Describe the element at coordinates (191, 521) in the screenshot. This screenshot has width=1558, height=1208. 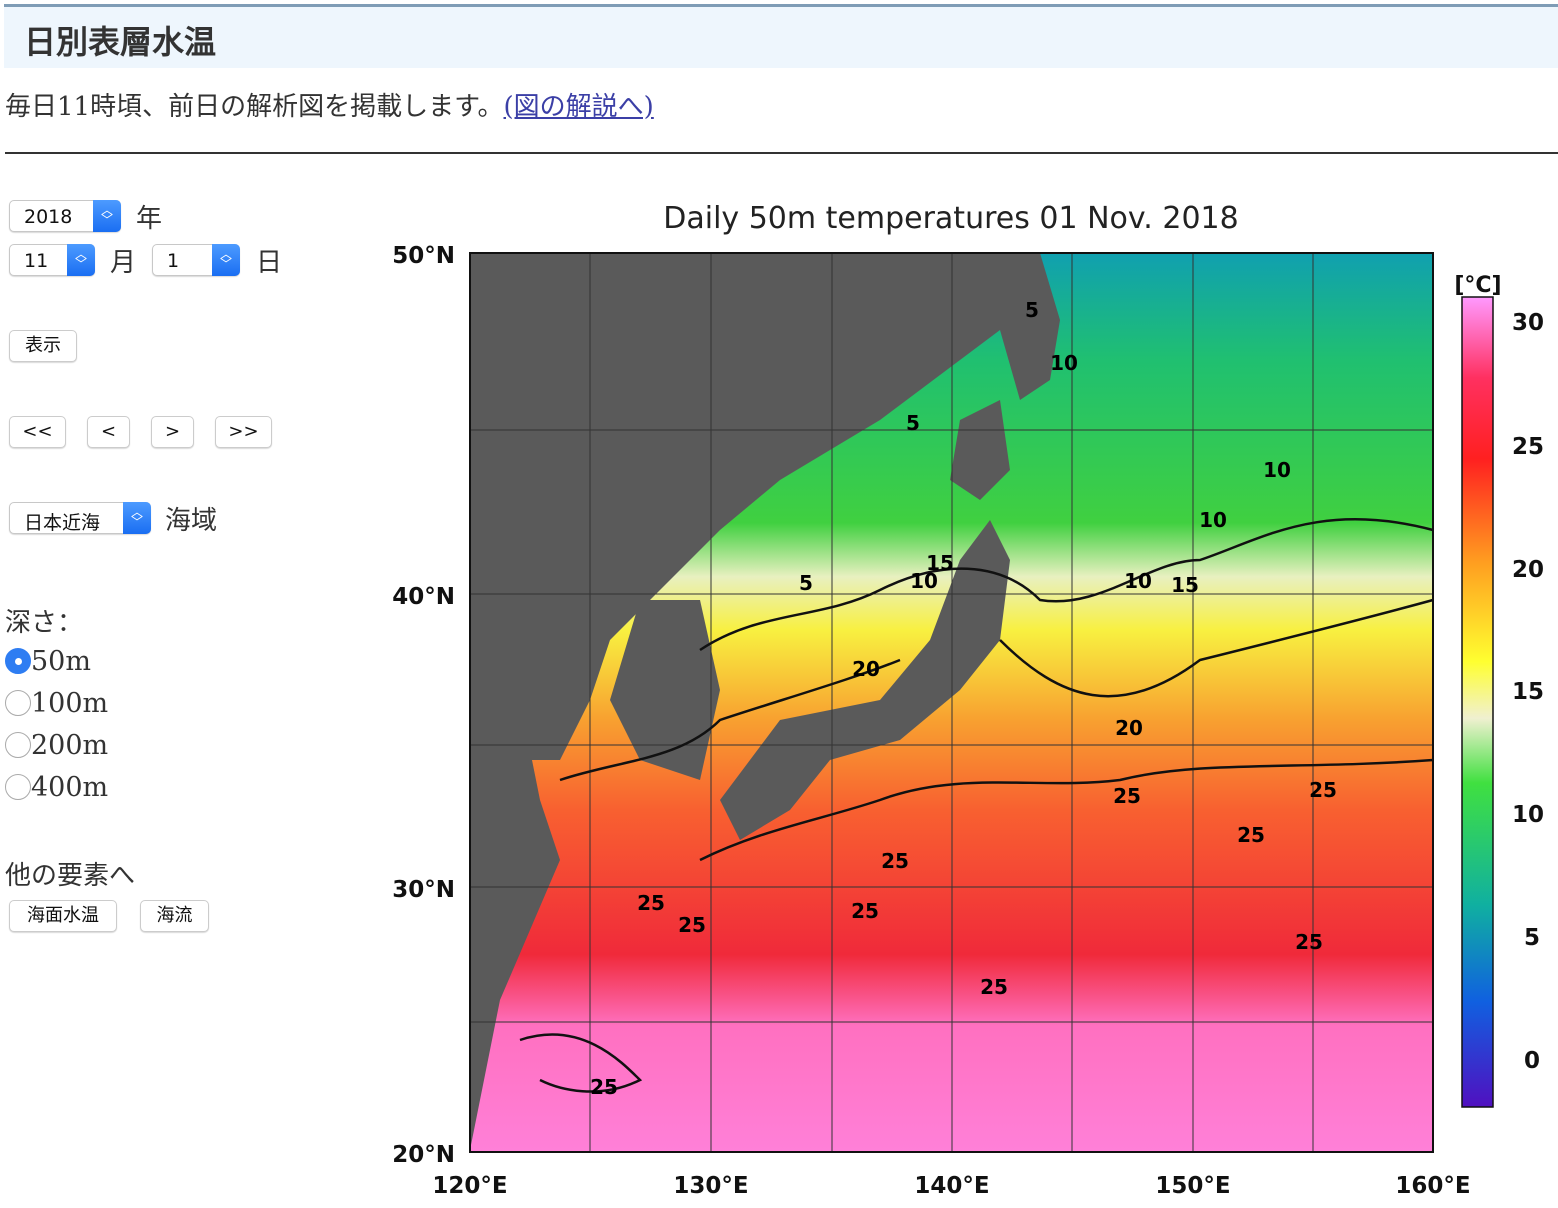
I see `region-unit: 海域` at that location.